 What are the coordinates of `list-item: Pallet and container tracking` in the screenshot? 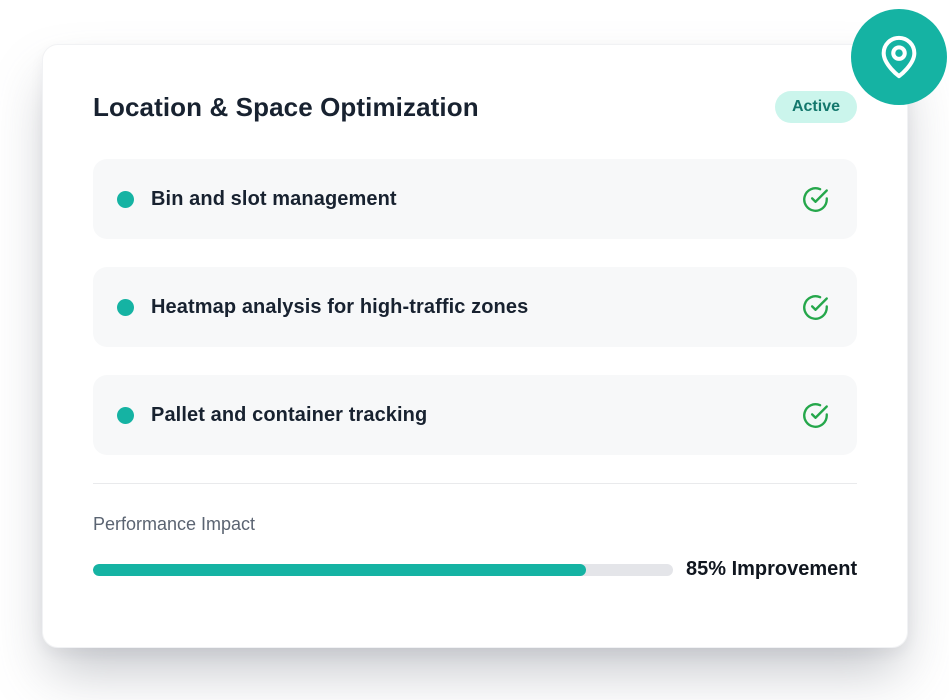 It's located at (475, 415).